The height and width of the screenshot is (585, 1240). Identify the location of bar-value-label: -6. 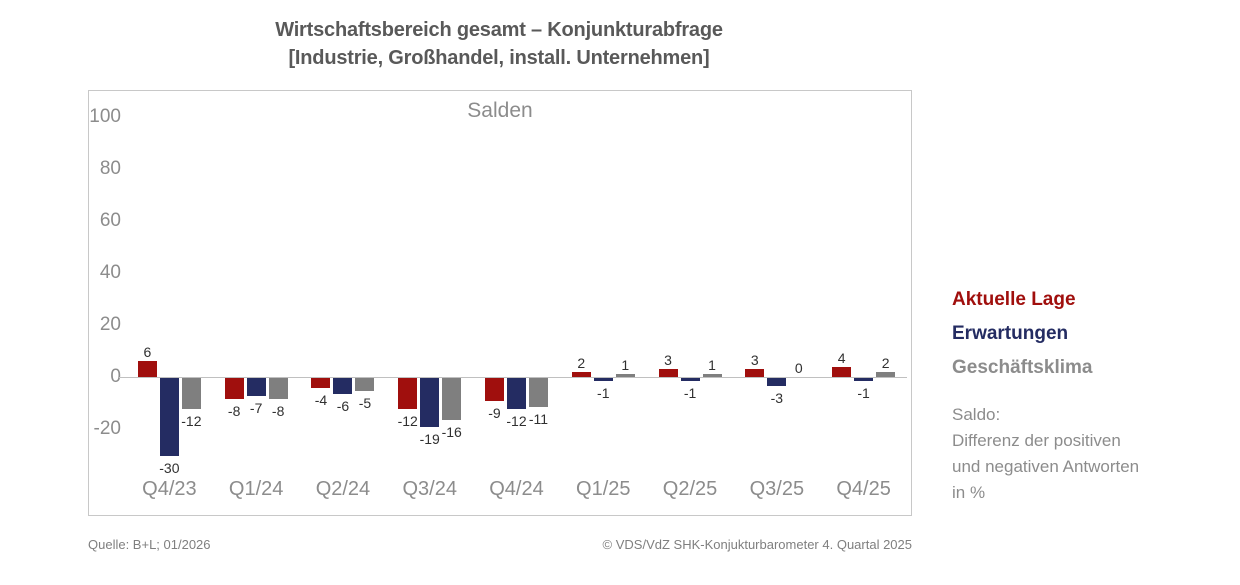
(343, 406).